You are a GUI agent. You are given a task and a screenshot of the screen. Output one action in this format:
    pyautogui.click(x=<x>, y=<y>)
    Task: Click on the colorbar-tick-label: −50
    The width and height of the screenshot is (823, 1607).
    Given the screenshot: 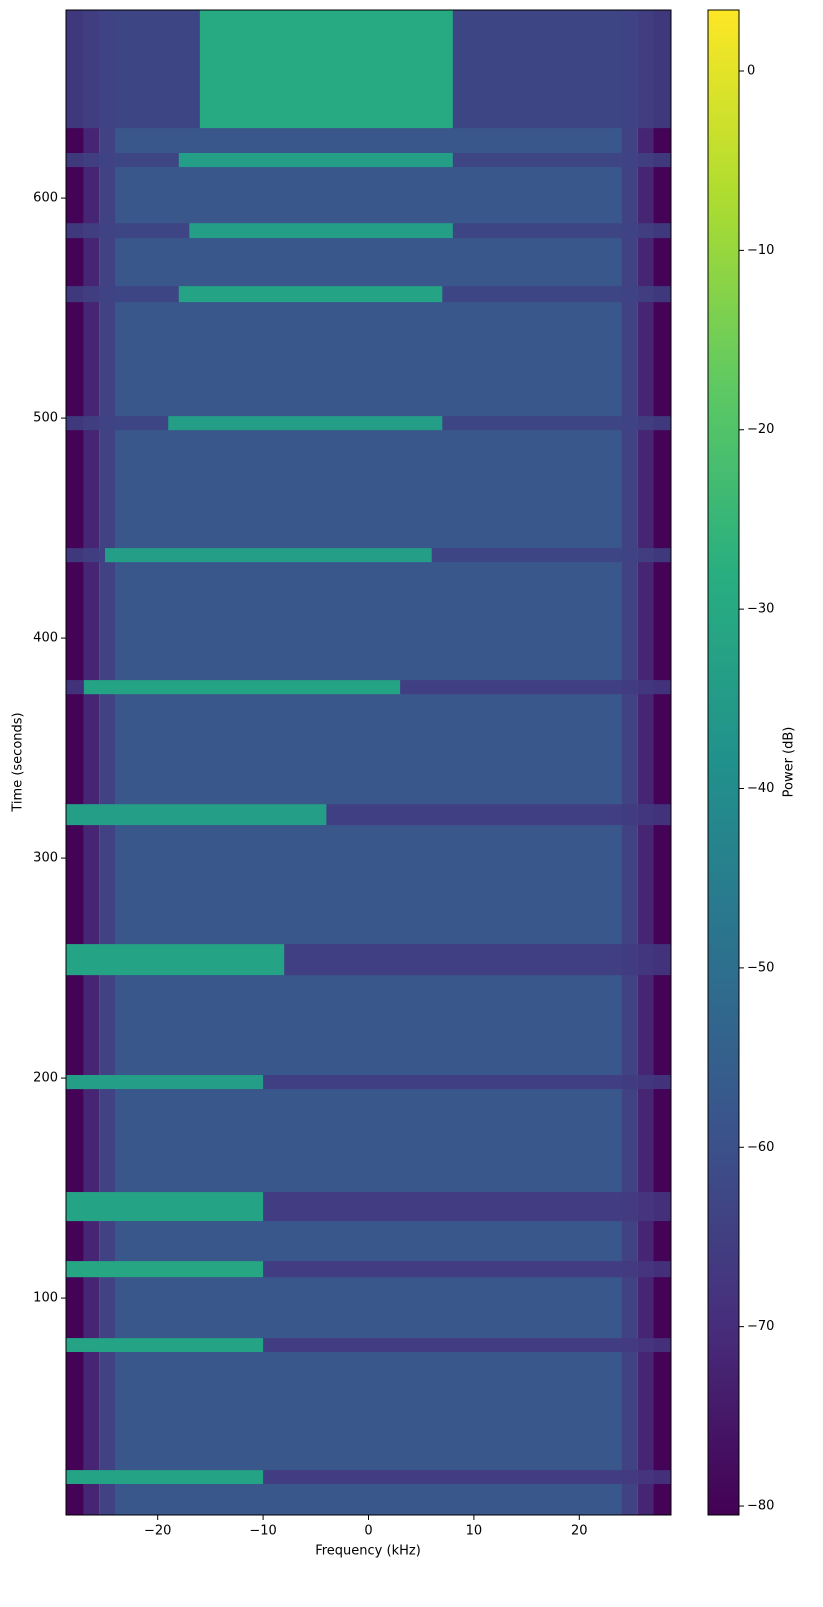 What is the action you would take?
    pyautogui.click(x=760, y=967)
    